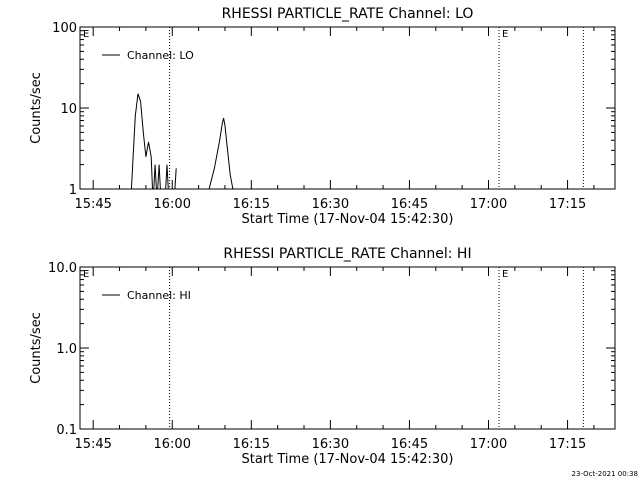  I want to click on y-tick-label: 1, so click(73, 190).